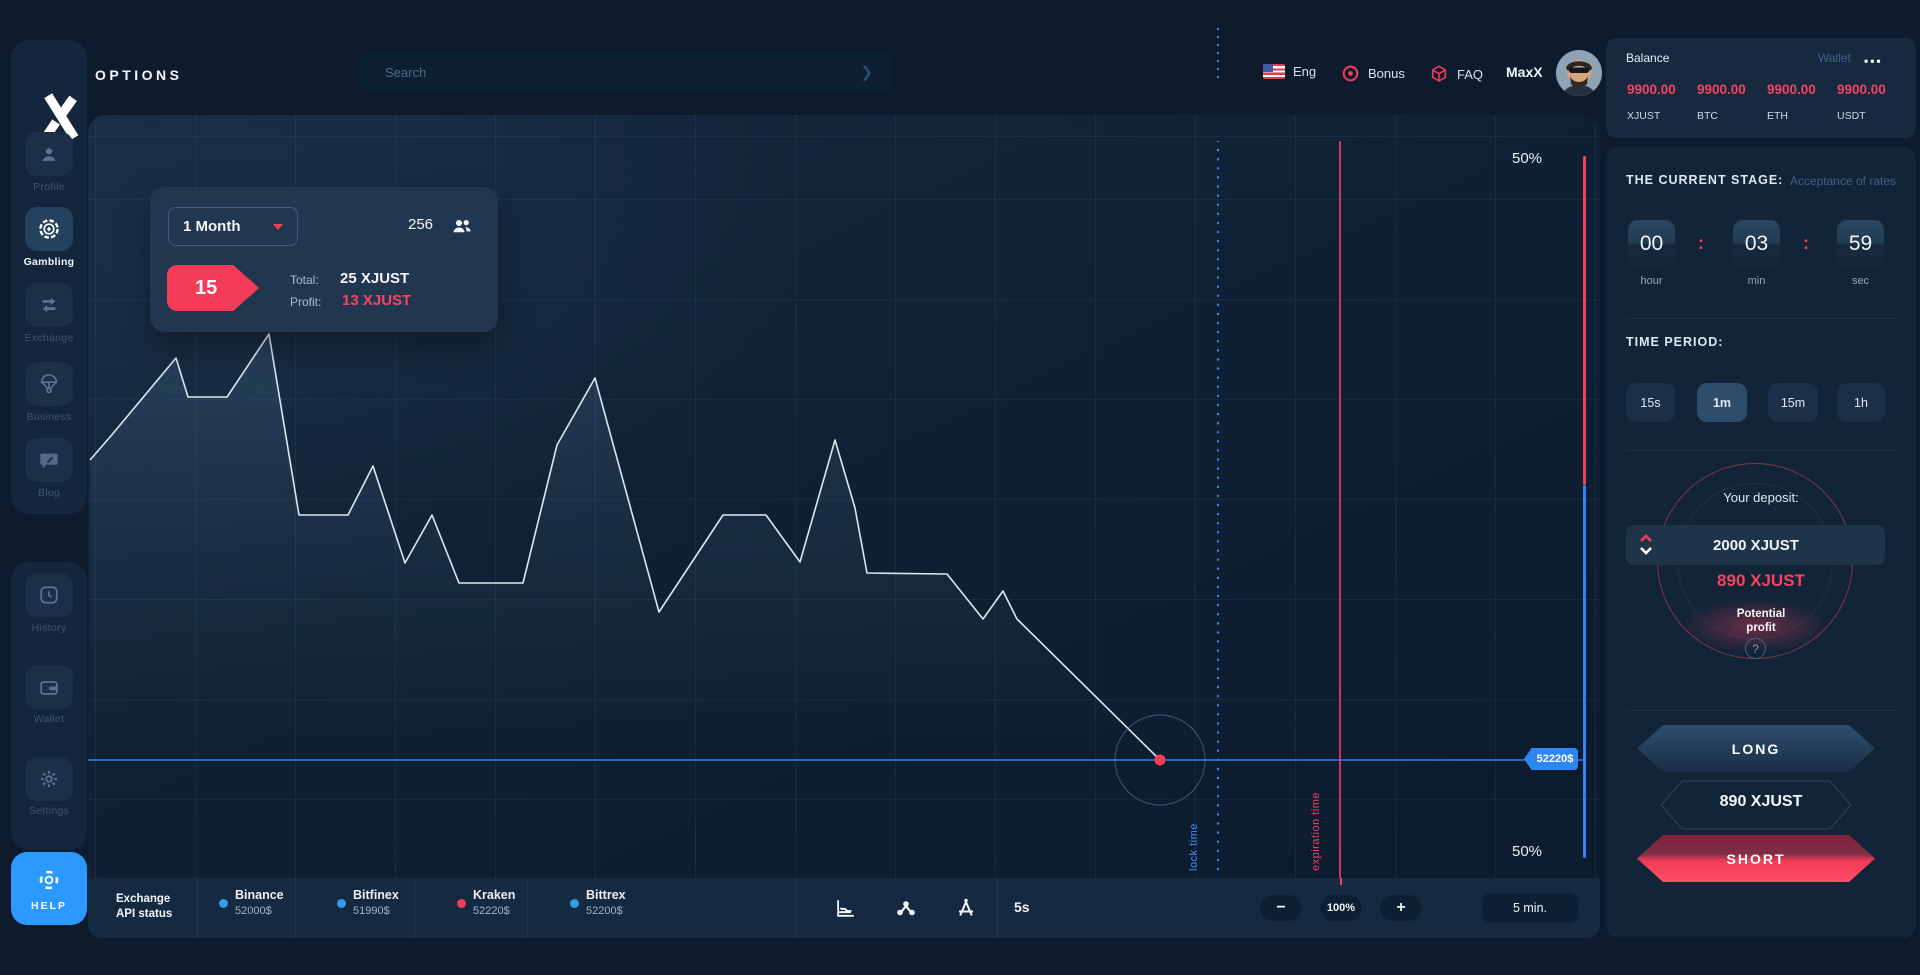  Describe the element at coordinates (1761, 621) in the screenshot. I see `potential-profit-caption: Potential profit` at that location.